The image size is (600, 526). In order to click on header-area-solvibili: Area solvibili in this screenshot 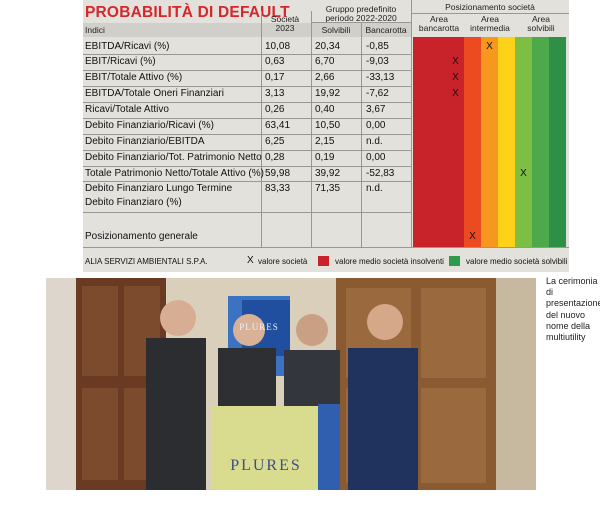, I will do `click(541, 24)`.